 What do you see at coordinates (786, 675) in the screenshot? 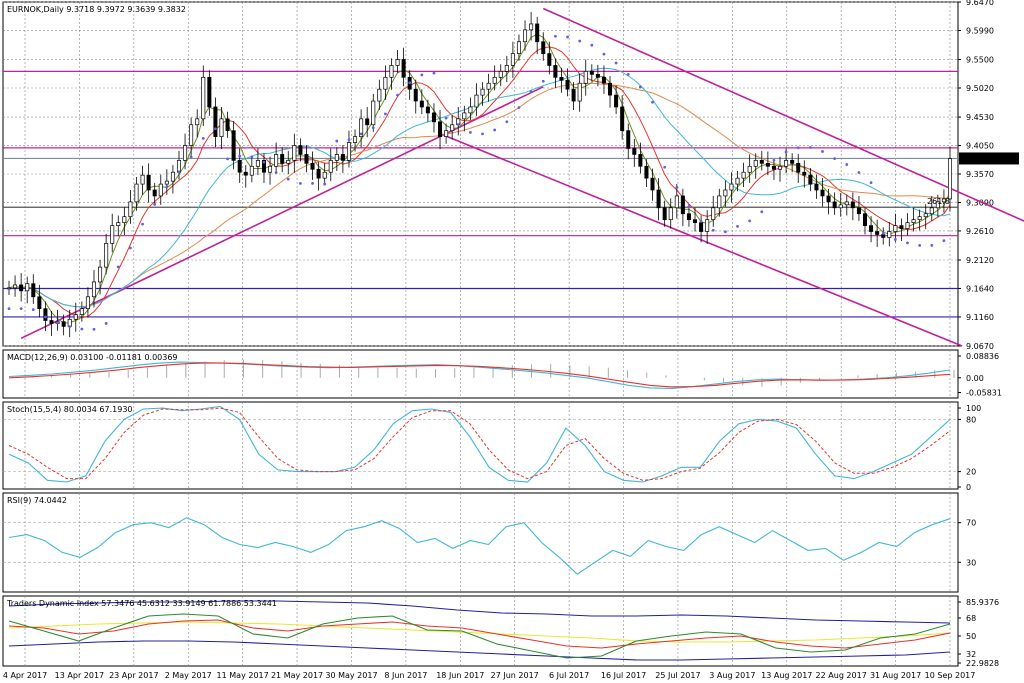
I see `x-tick-label: 13 Aug 2017` at bounding box center [786, 675].